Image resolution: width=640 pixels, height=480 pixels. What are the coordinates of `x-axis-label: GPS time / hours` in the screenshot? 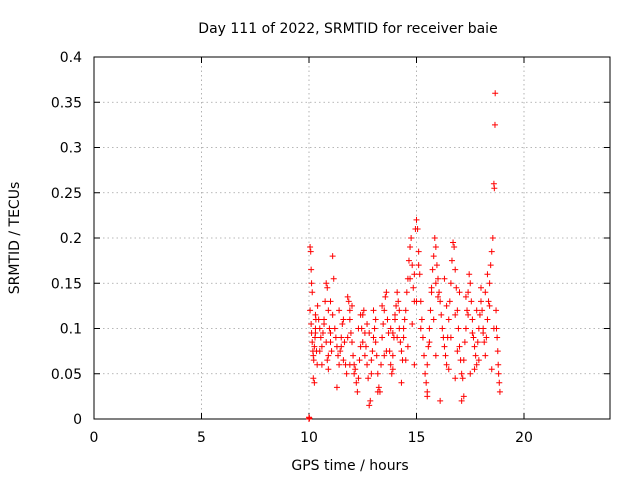 It's located at (349, 466).